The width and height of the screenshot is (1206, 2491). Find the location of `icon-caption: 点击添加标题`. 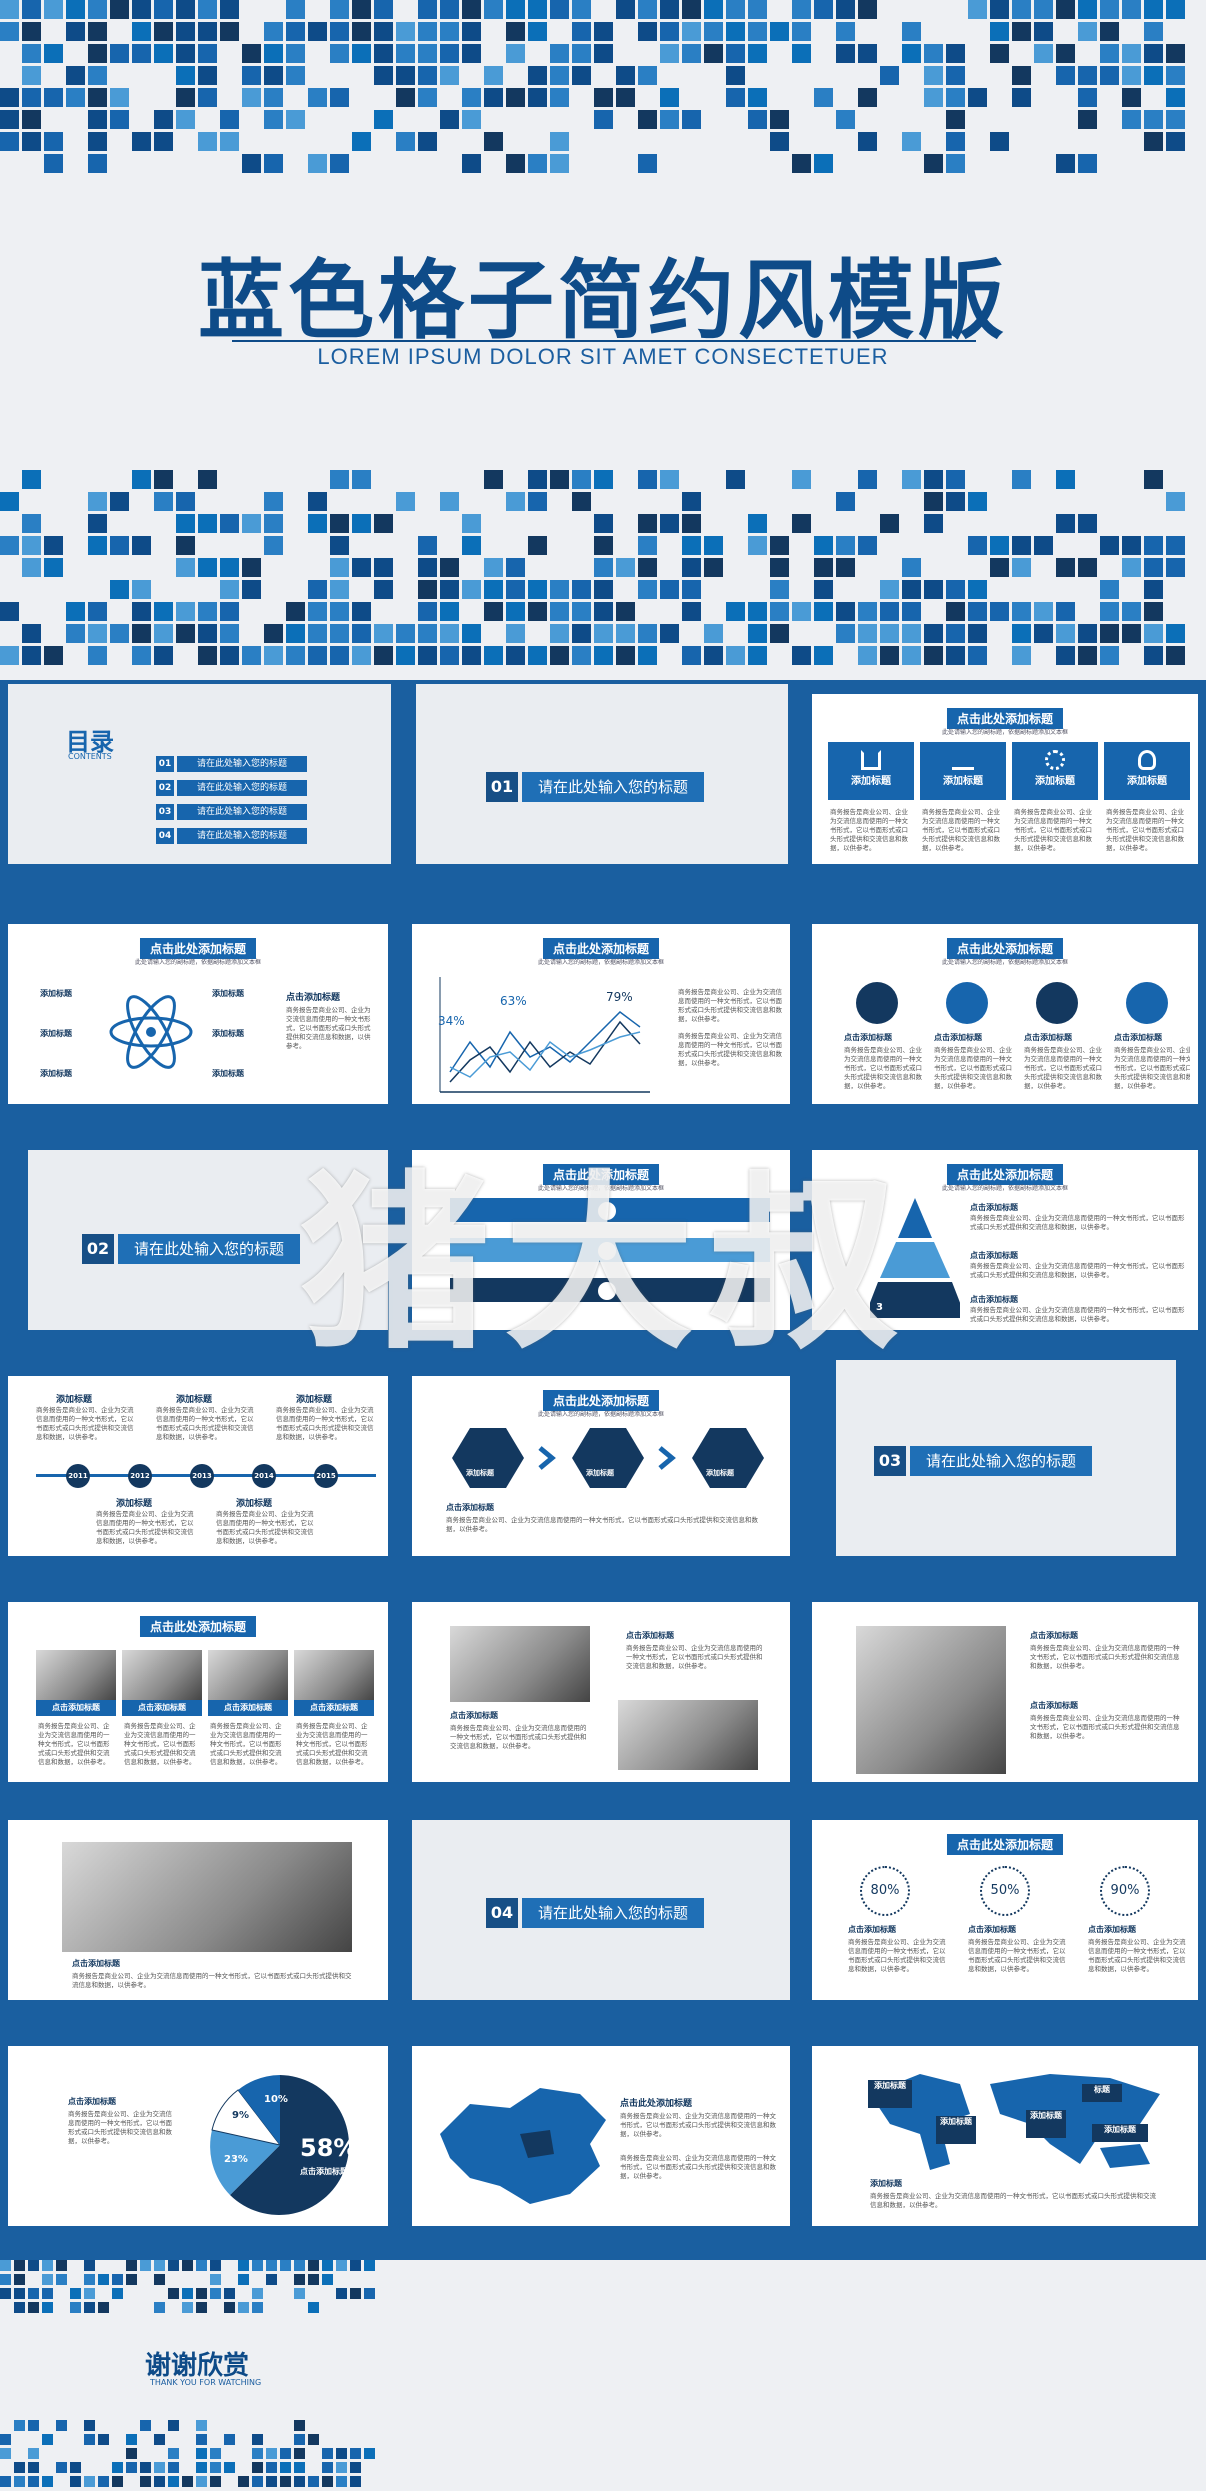

icon-caption: 点击添加标题 is located at coordinates (1048, 1037).